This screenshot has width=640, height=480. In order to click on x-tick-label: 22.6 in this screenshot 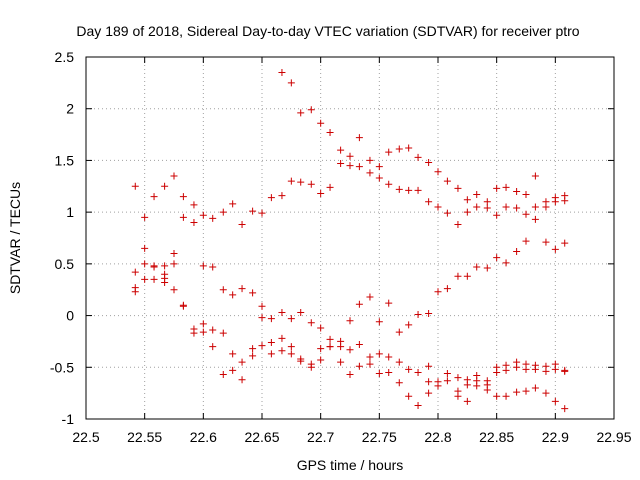, I will do `click(203, 437)`.